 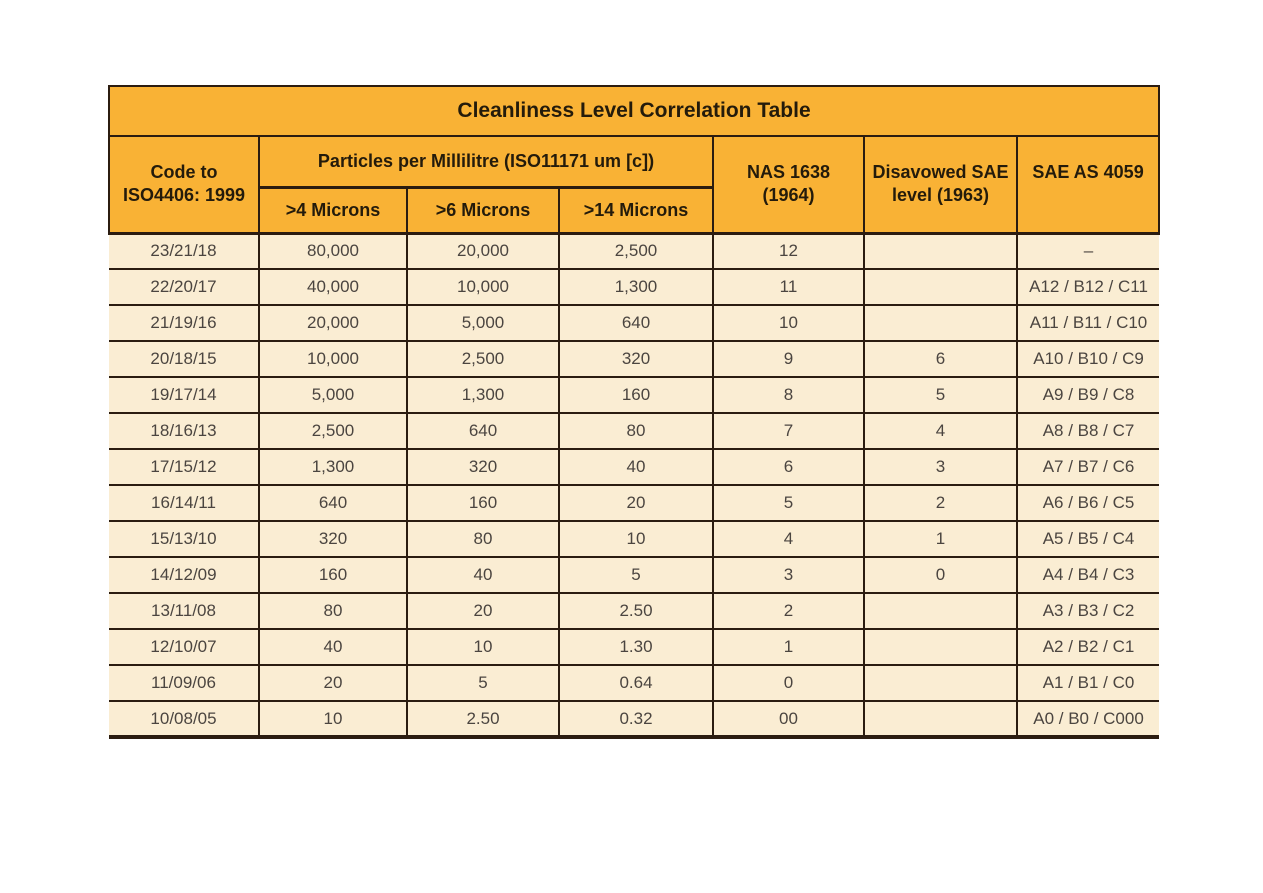 I want to click on table-row: 20/18/15 10,000 2,500 320 9 6 A10 / B10 / C9, so click(x=634, y=359).